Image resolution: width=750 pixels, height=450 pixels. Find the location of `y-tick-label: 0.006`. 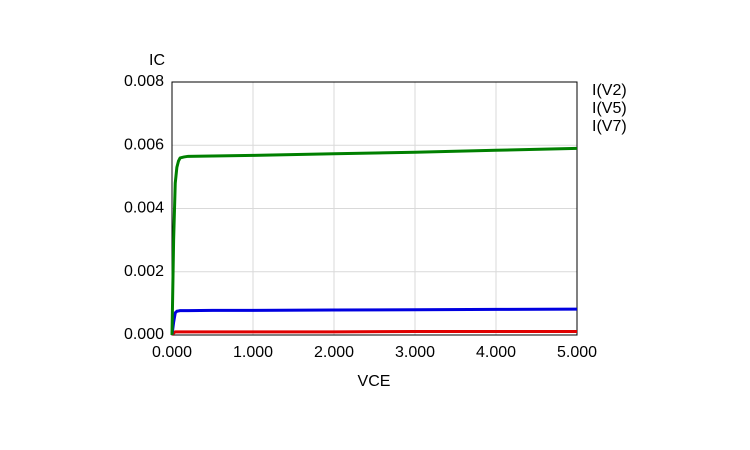

y-tick-label: 0.006 is located at coordinates (144, 144).